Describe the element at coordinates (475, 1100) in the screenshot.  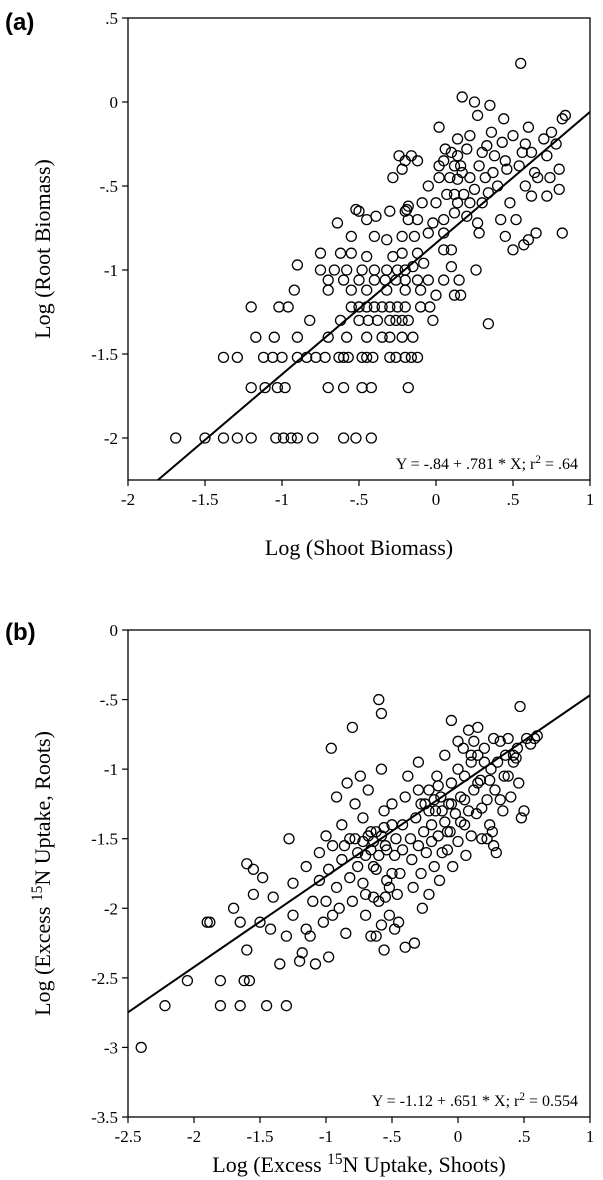
I see `regression-annotation: Y = -1.12 + .651 * X; r2 = 0.554` at that location.